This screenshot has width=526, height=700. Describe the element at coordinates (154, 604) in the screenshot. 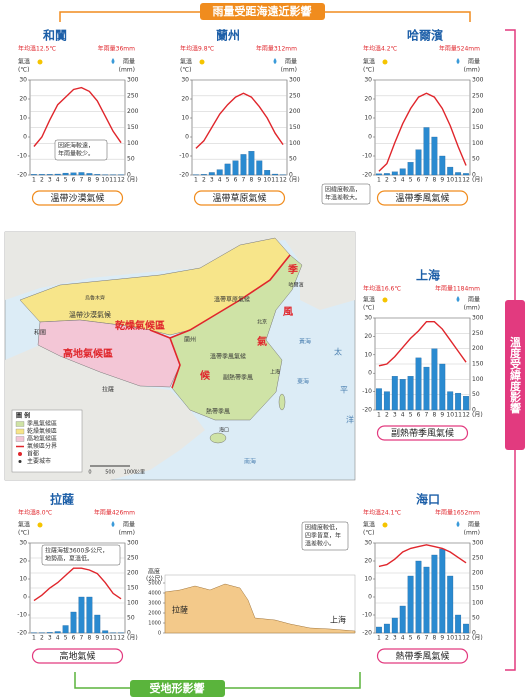

I see `profile-tick-label: 3000` at that location.